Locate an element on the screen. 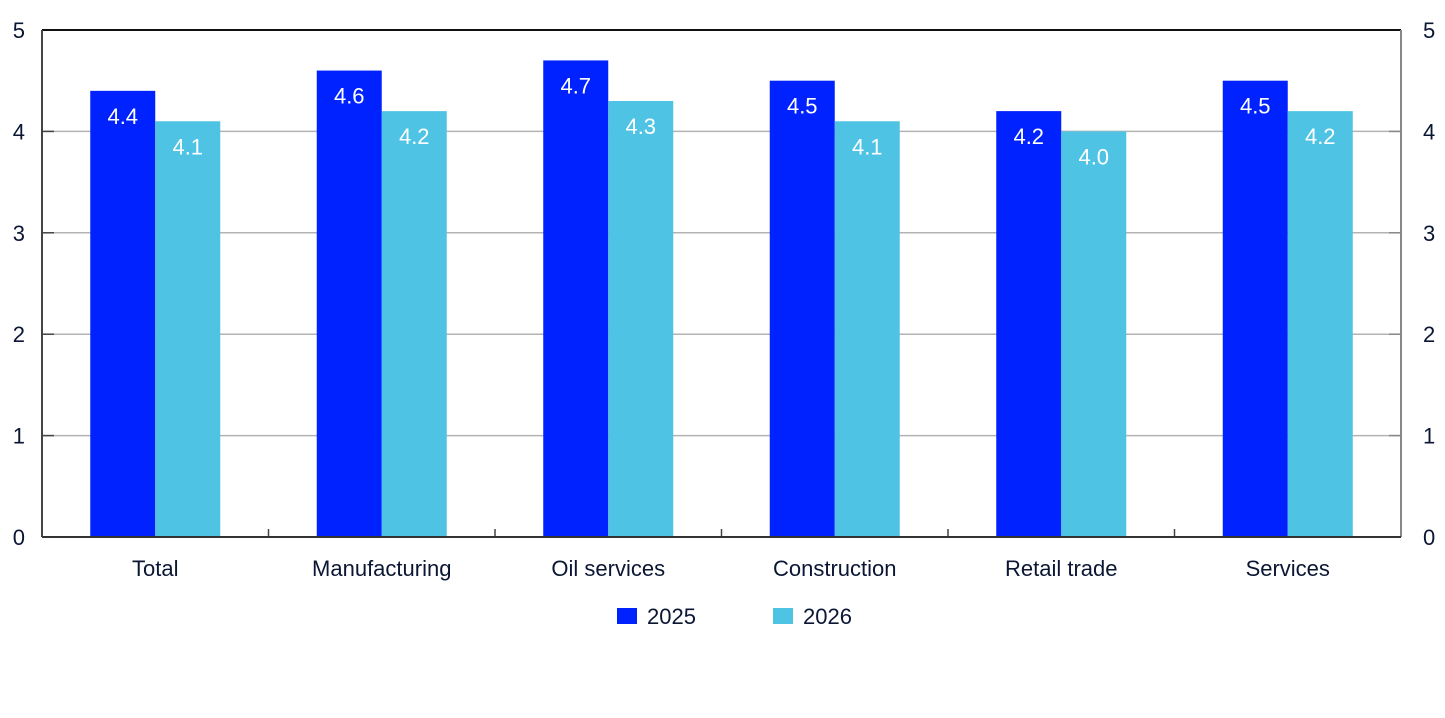 Image resolution: width=1445 pixels, height=718 pixels. x-tick-label: Services is located at coordinates (1288, 568).